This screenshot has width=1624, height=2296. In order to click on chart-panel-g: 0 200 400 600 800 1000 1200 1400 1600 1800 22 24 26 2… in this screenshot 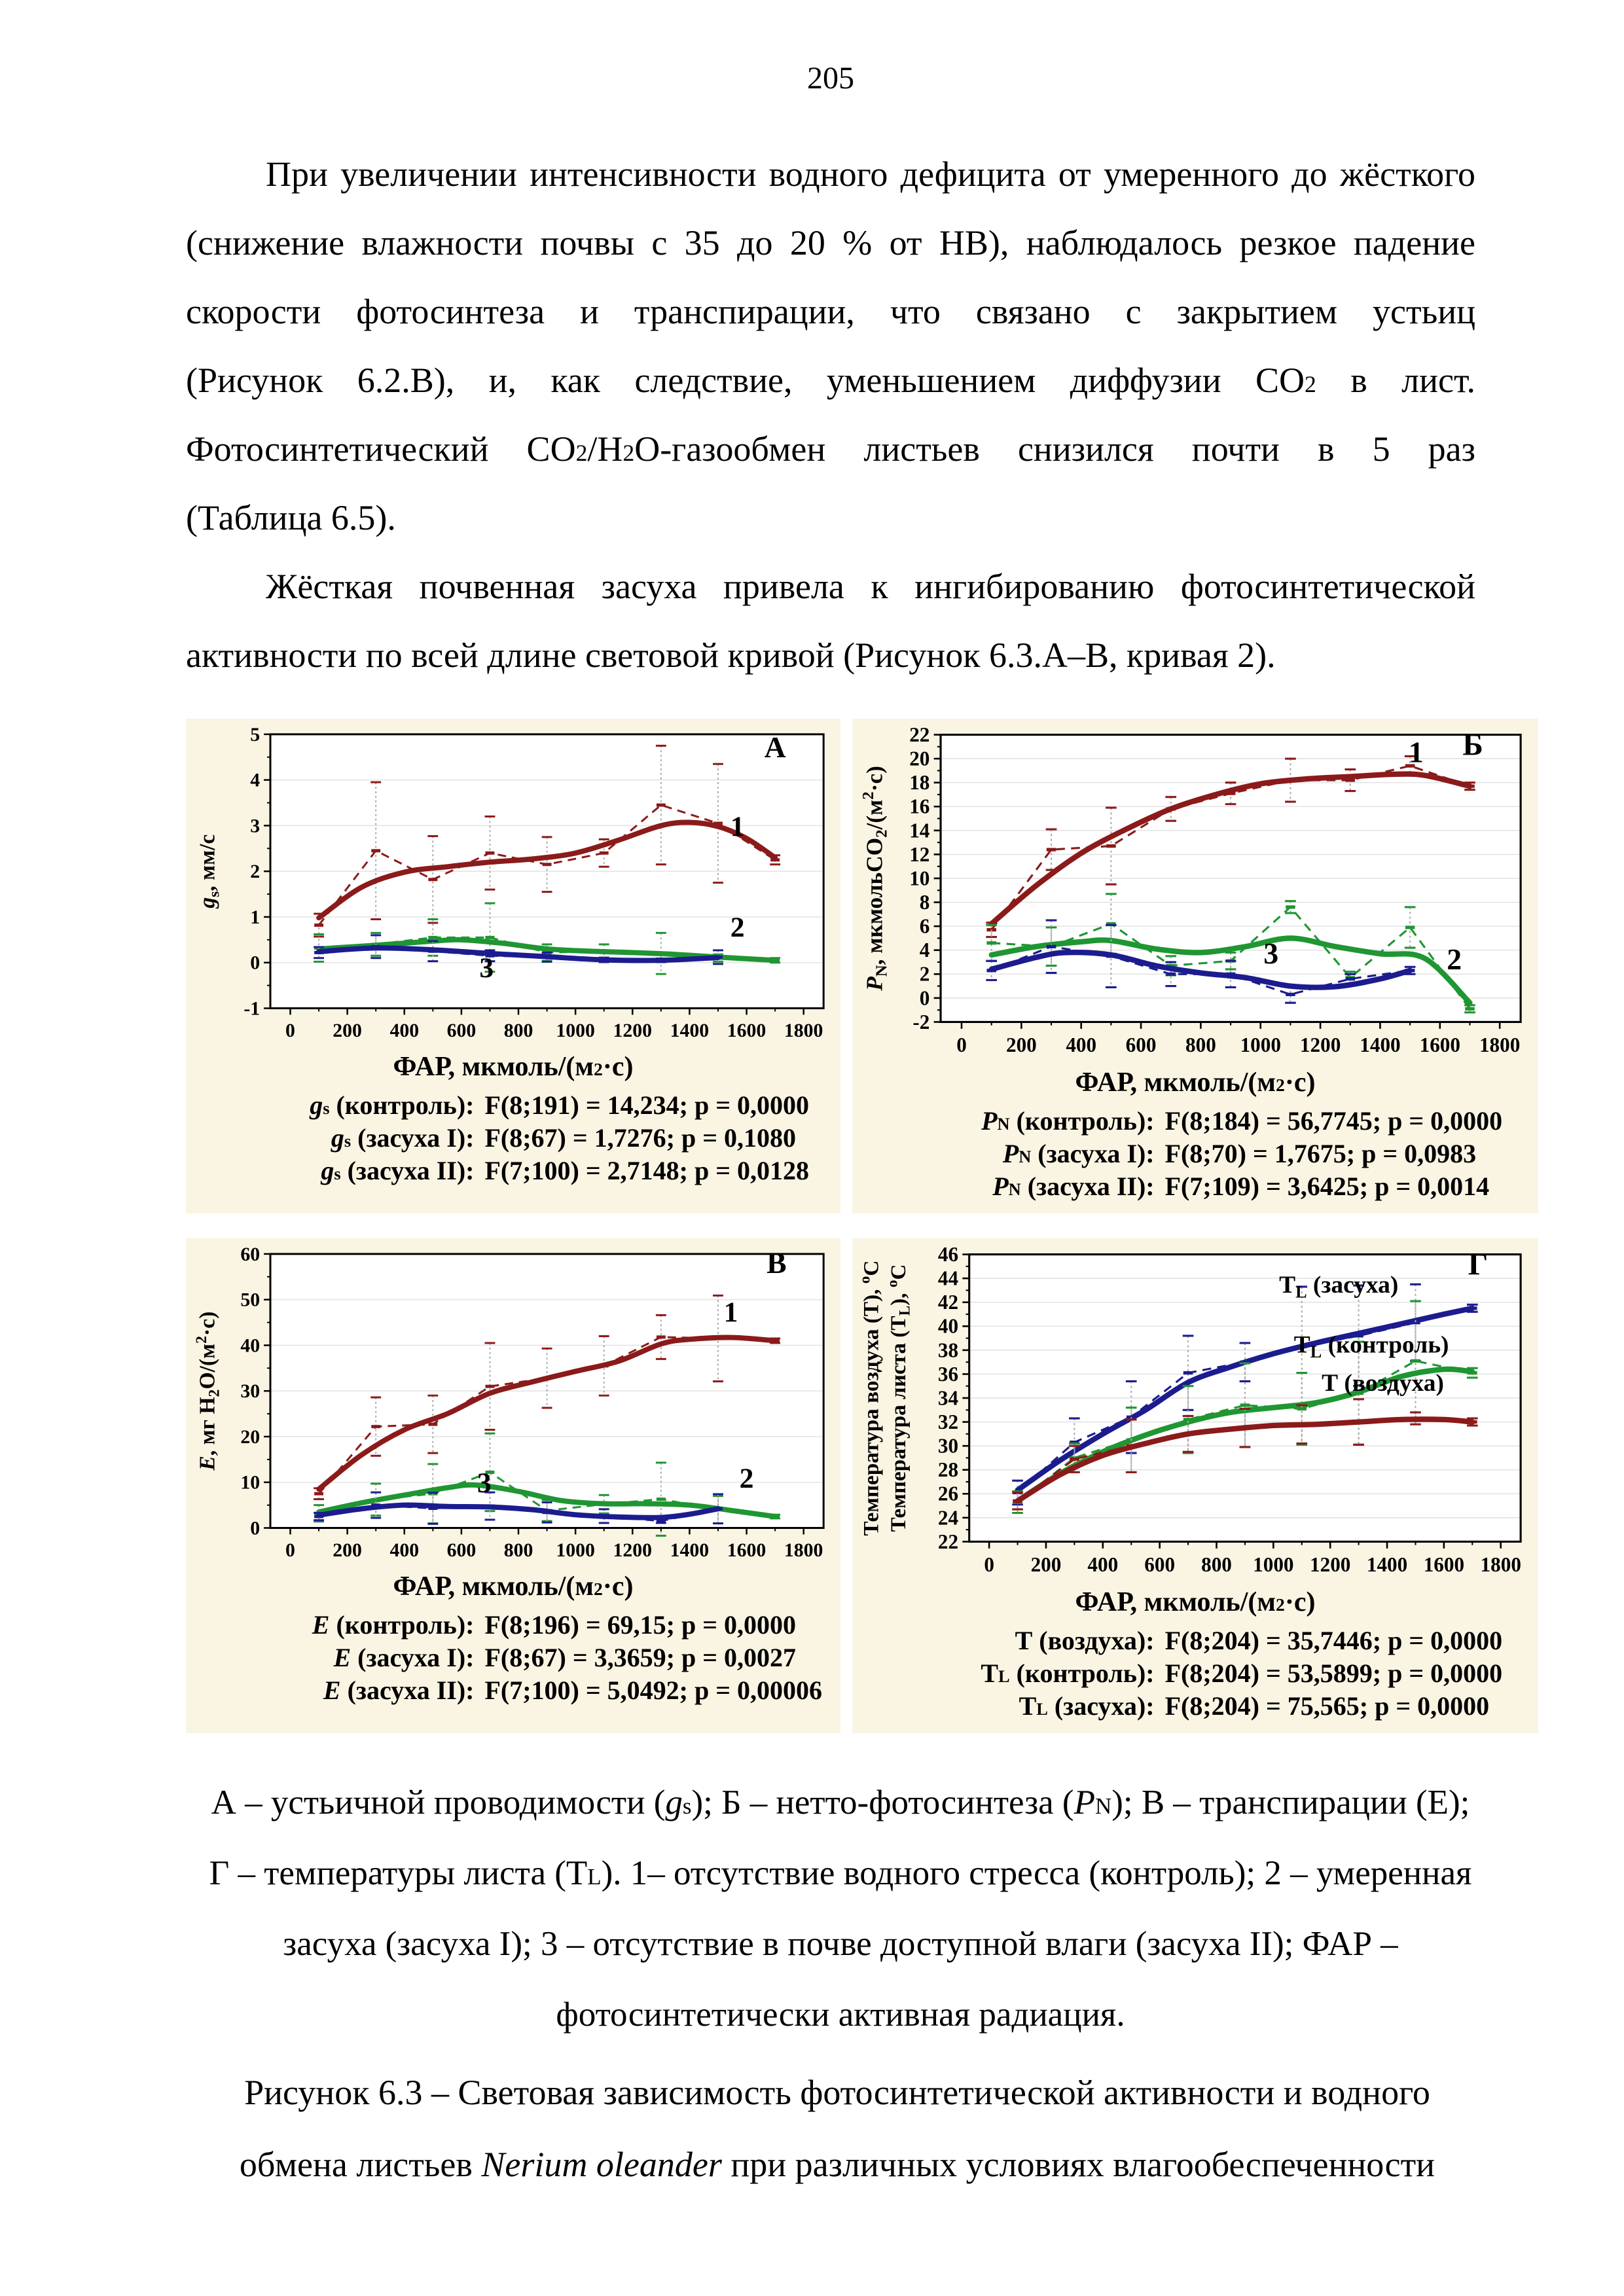, I will do `click(1195, 1485)`.